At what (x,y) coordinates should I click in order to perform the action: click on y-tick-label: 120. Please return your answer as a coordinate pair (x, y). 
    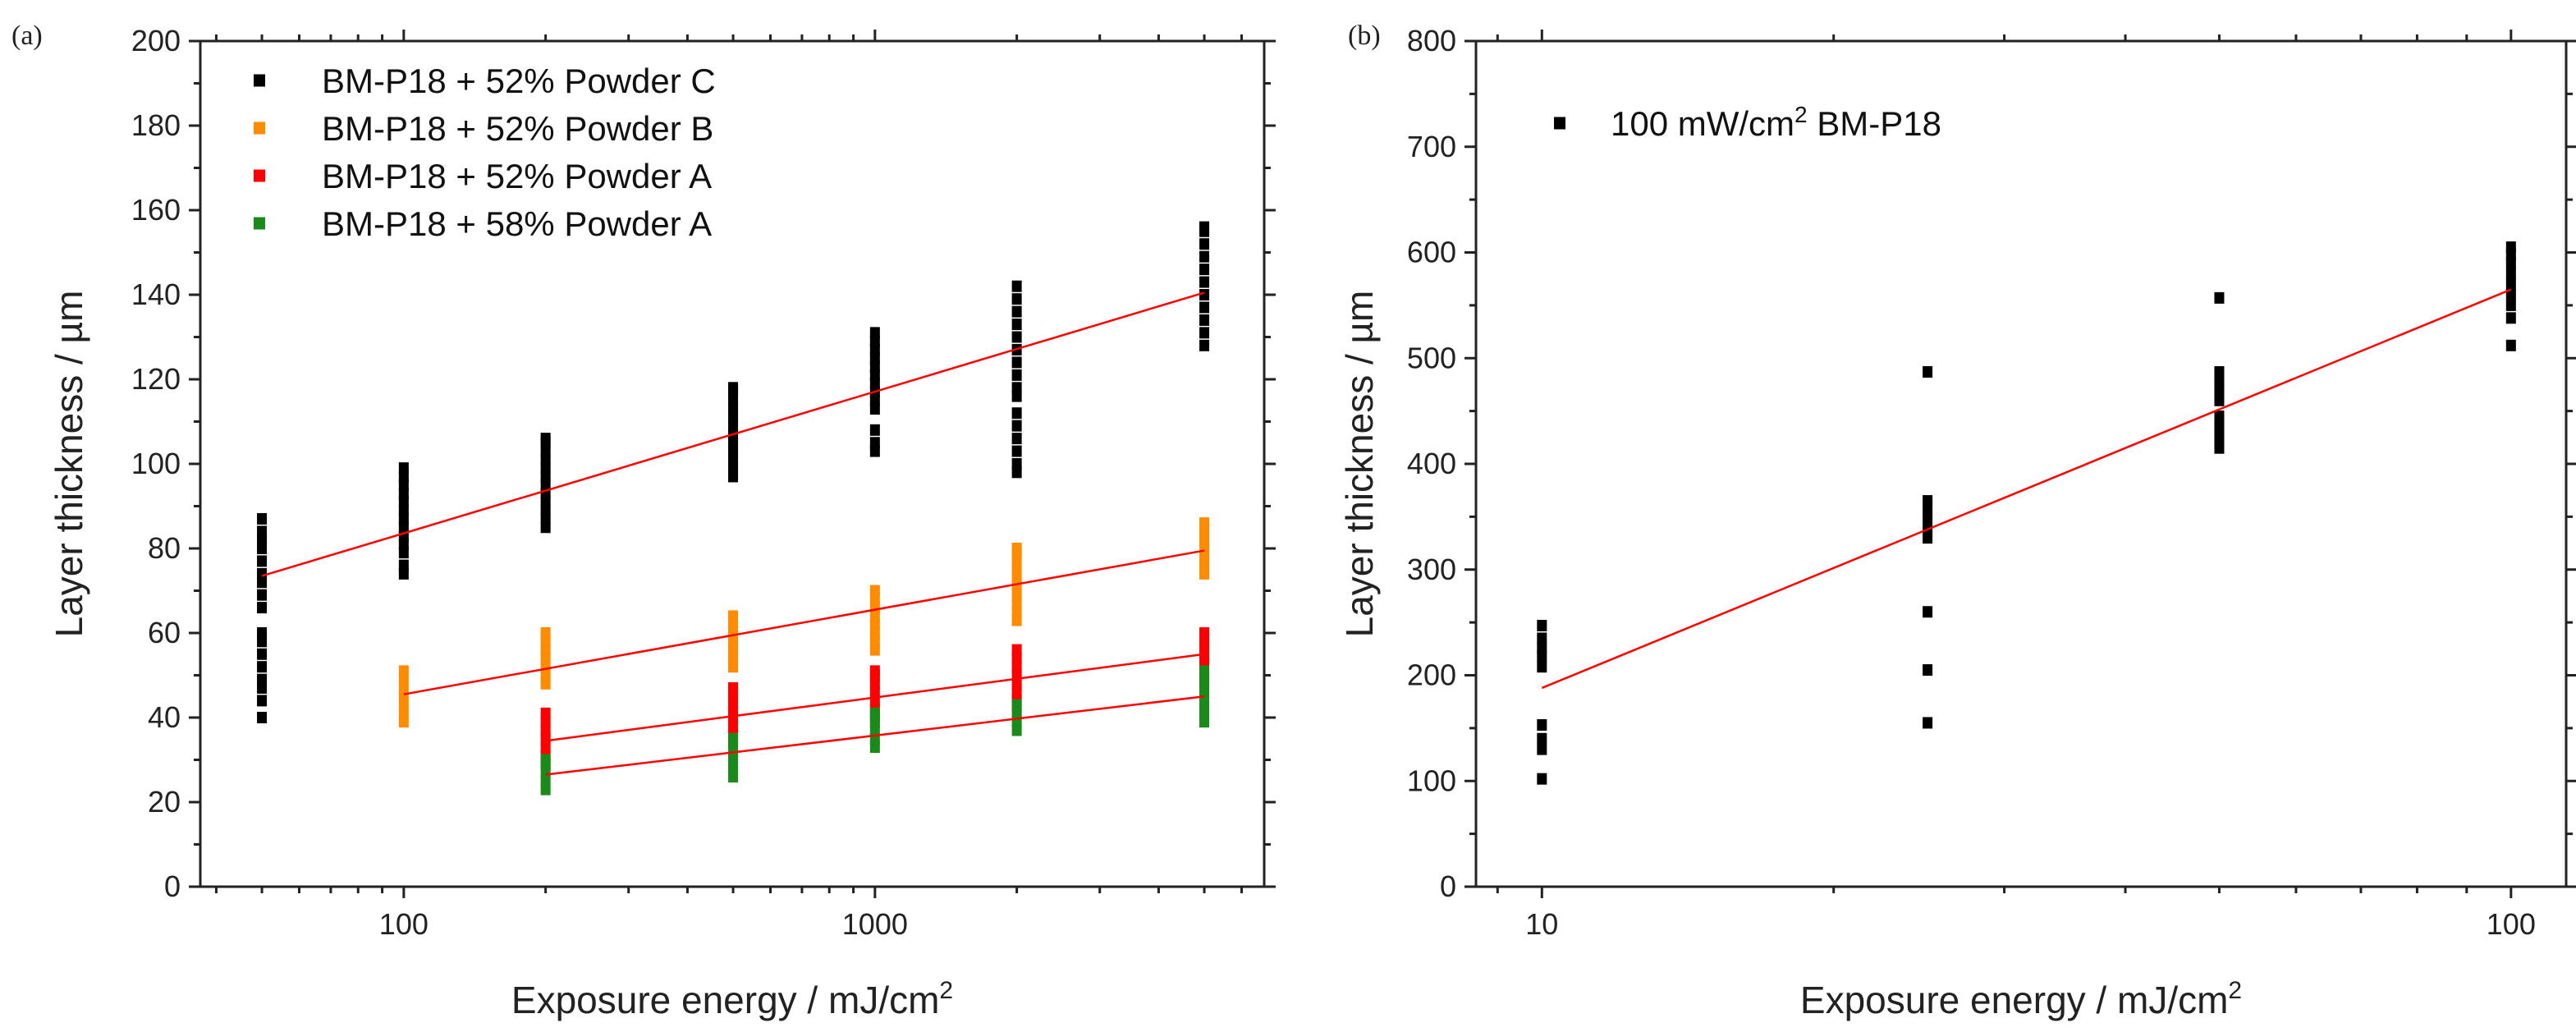
    Looking at the image, I should click on (156, 379).